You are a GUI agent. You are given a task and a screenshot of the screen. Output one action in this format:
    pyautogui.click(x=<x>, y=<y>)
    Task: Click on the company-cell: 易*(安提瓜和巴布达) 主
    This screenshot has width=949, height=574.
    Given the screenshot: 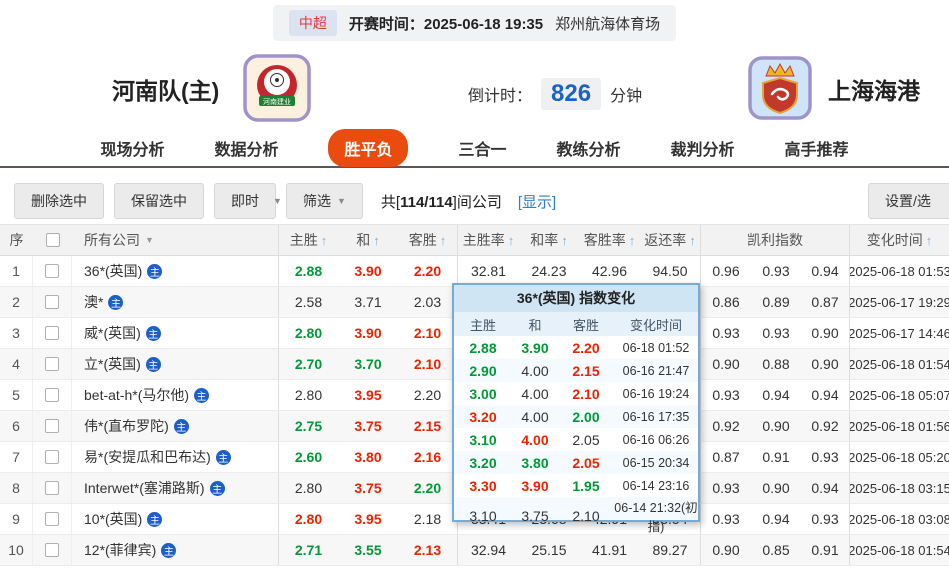 What is the action you would take?
    pyautogui.click(x=175, y=457)
    